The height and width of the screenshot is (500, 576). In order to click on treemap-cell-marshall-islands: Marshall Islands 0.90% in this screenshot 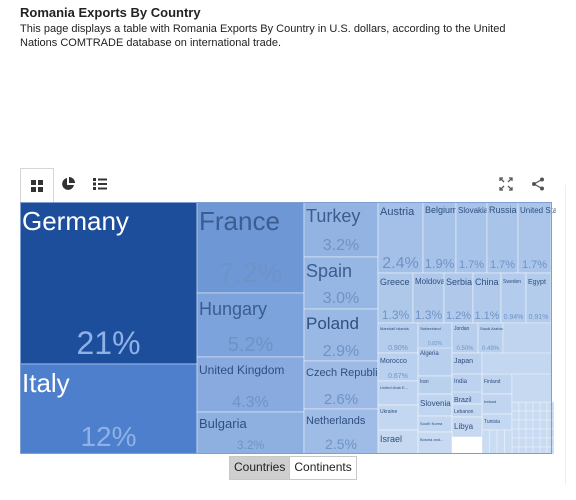, I will do `click(398, 338)`.